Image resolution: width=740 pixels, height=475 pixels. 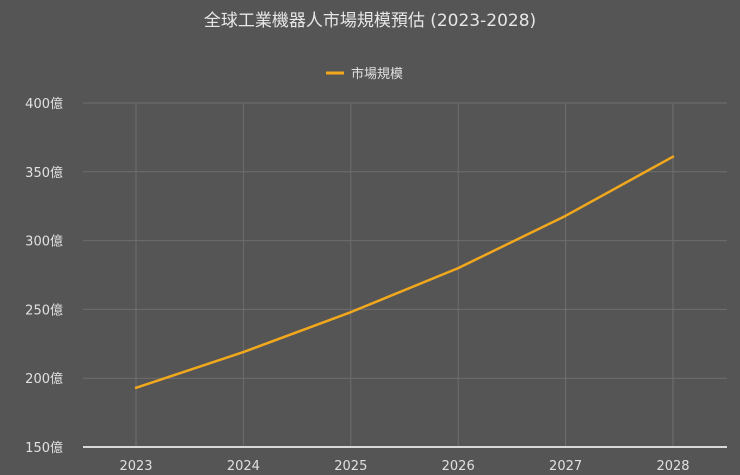 What do you see at coordinates (44, 104) in the screenshot?
I see `y-tick-label: 400億` at bounding box center [44, 104].